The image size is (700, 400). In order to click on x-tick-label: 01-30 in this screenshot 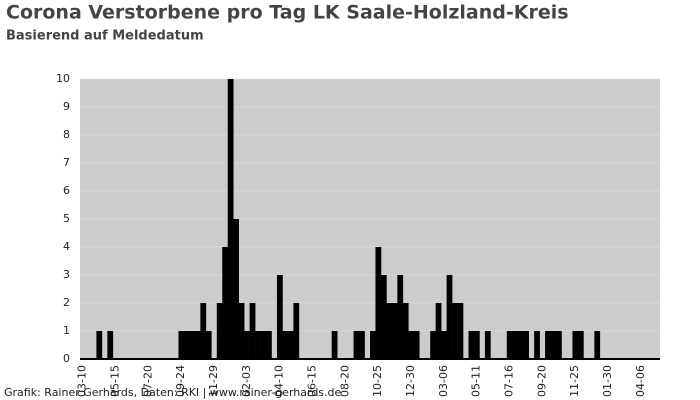, I will do `click(607, 381)`.